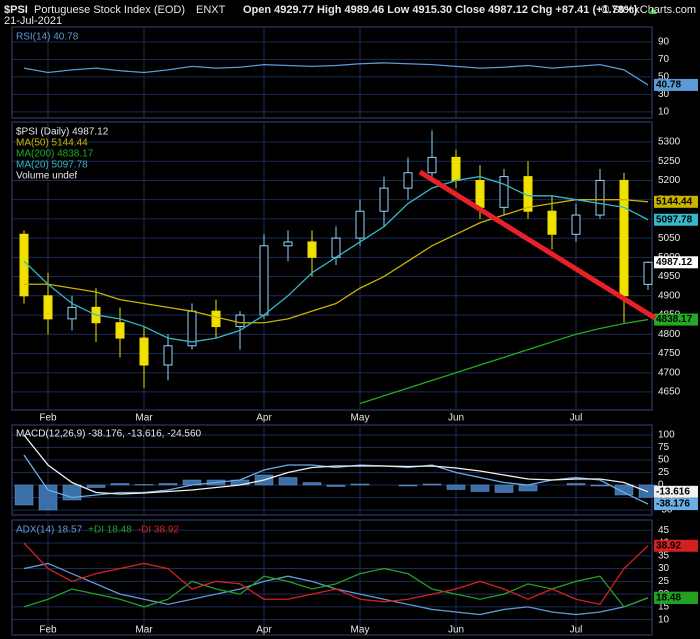 This screenshot has width=700, height=639. What do you see at coordinates (664, 42) in the screenshot?
I see `y-tick-label: 90` at bounding box center [664, 42].